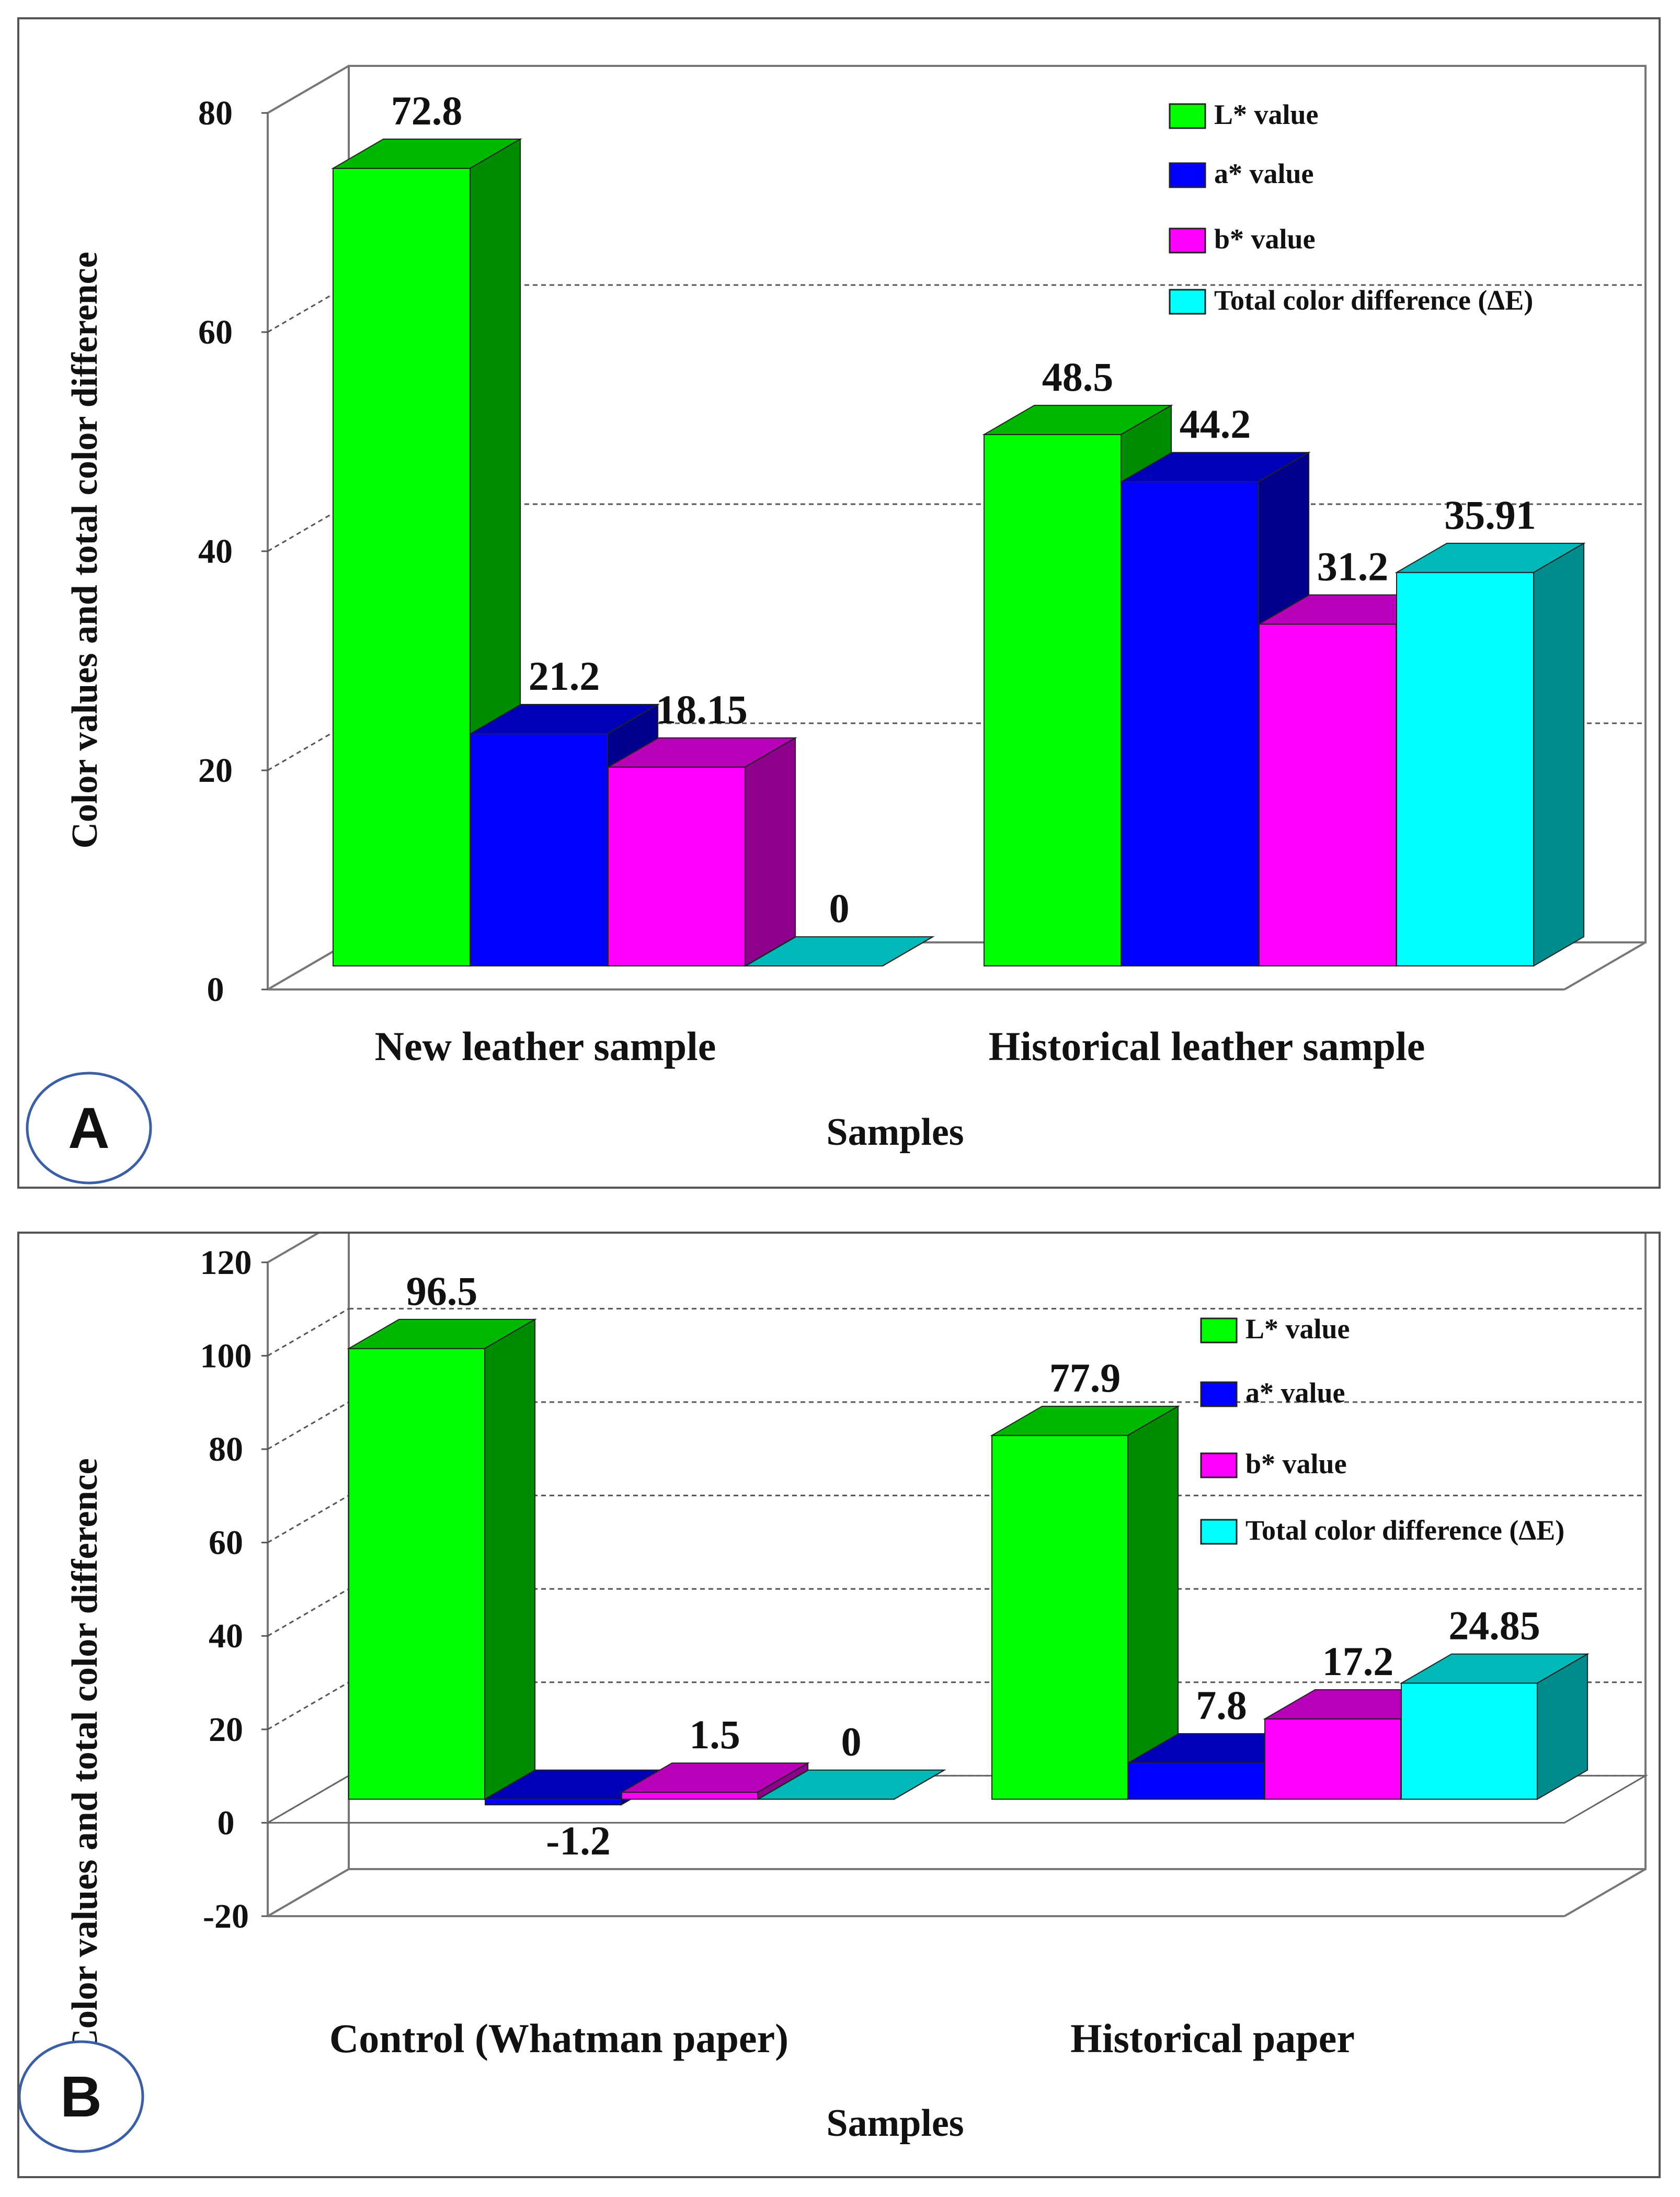 The image size is (1680, 2197). Describe the element at coordinates (1605, 1893) in the screenshot. I see `chart-b-floor-right-edge` at that location.